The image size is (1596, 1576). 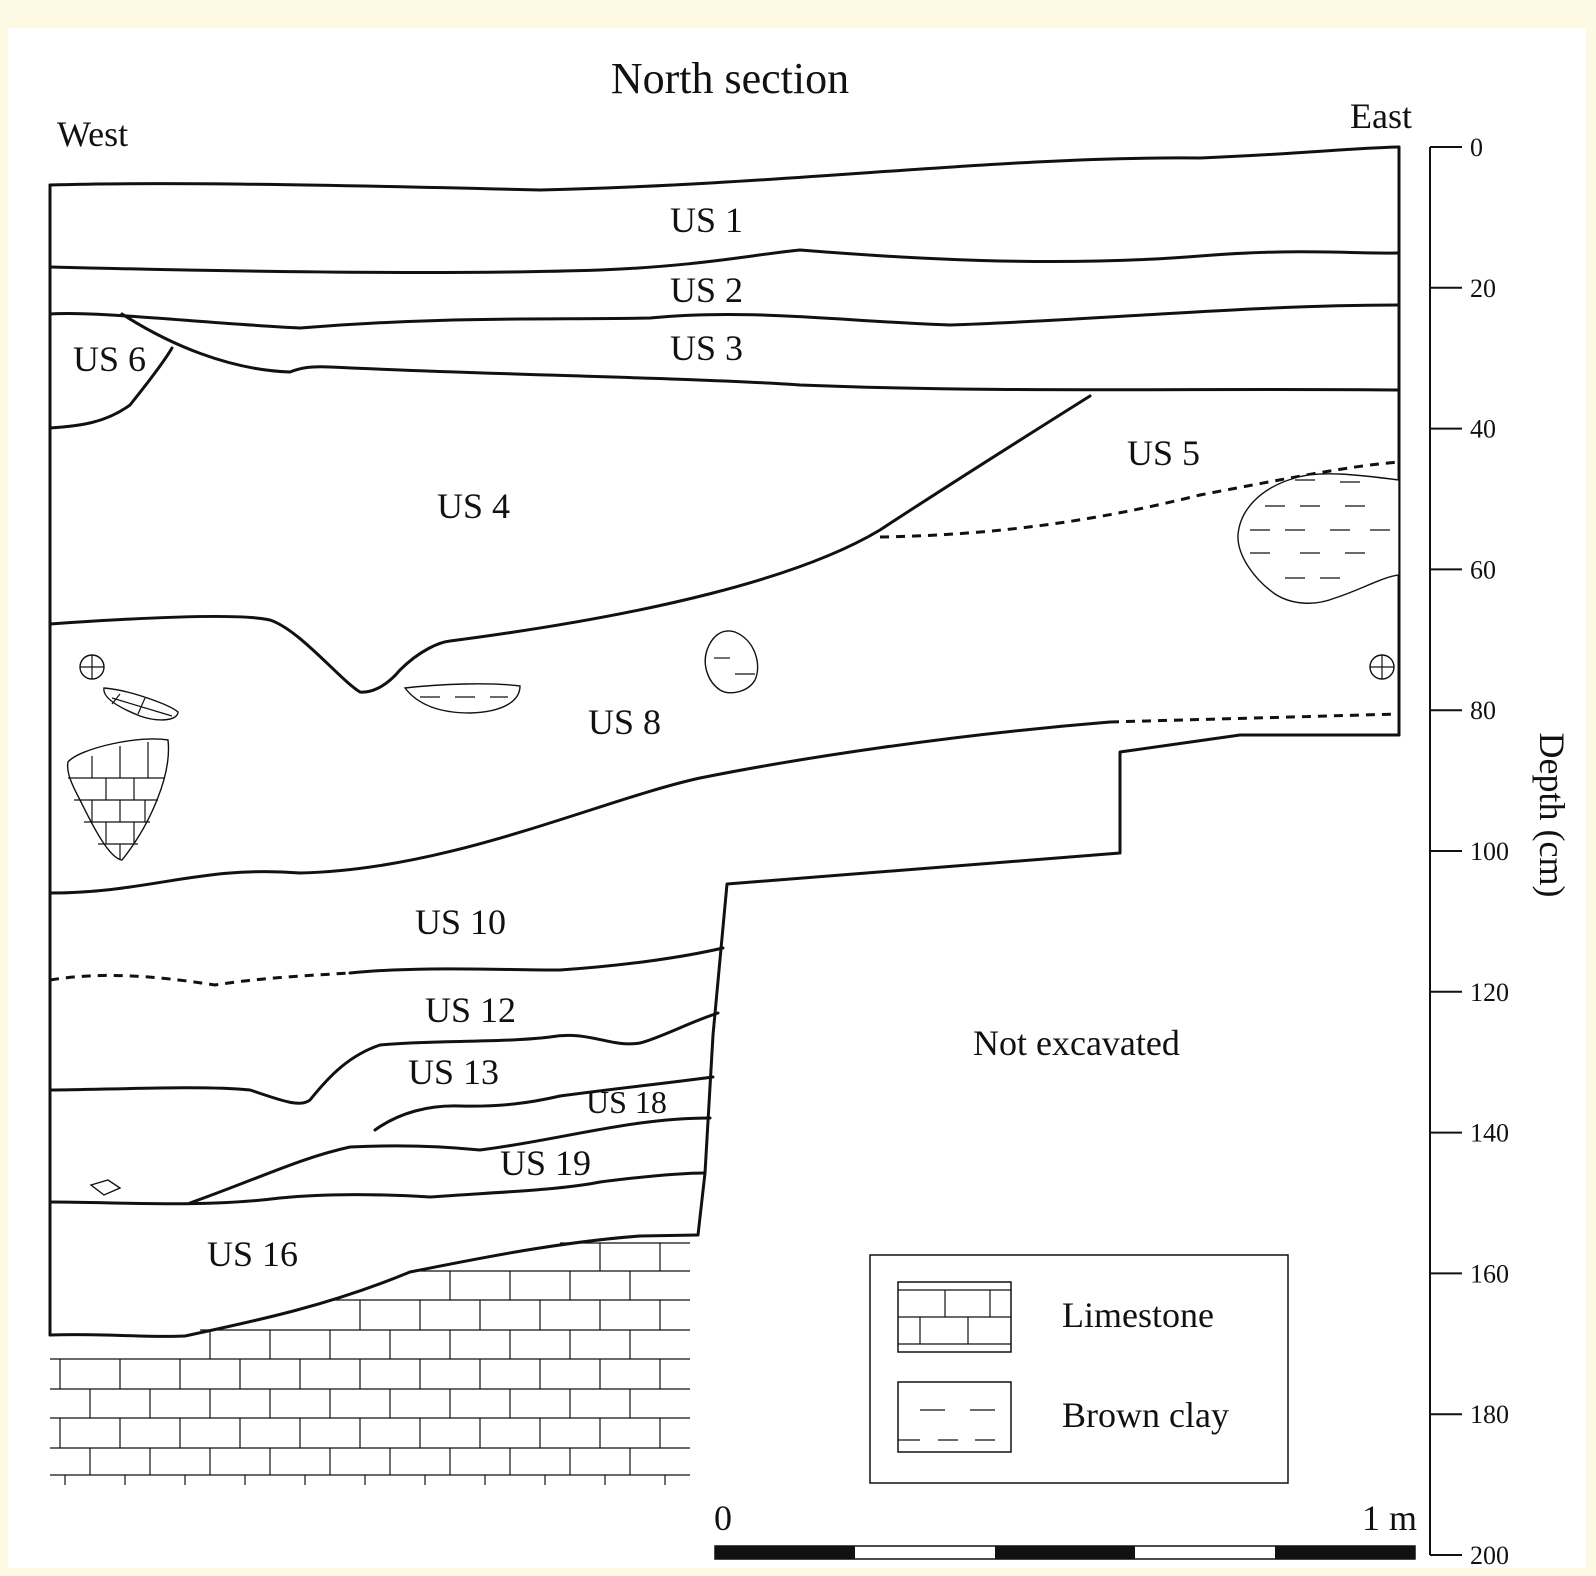 I want to click on unit-label-us10: US 10, so click(x=460, y=922).